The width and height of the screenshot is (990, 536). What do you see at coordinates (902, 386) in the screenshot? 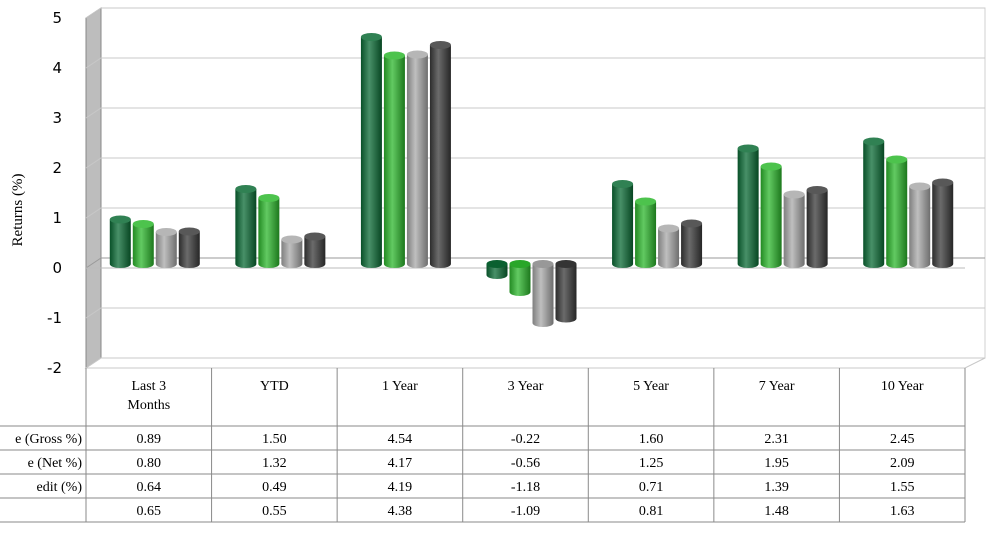
I see `category-label: 10 Year` at bounding box center [902, 386].